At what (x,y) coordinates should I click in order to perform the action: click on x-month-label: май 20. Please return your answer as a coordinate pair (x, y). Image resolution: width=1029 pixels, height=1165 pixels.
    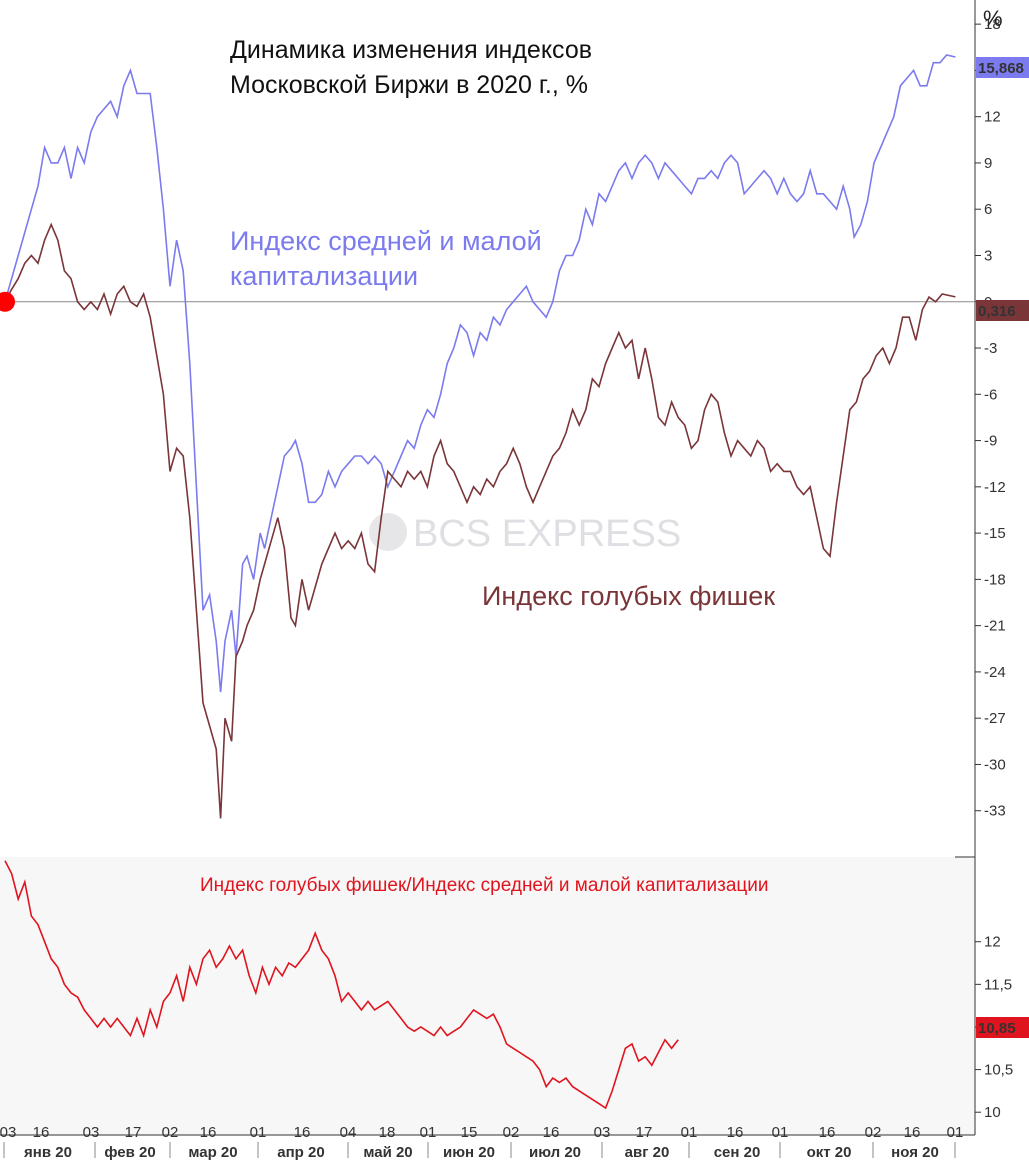
    Looking at the image, I should click on (387, 1152).